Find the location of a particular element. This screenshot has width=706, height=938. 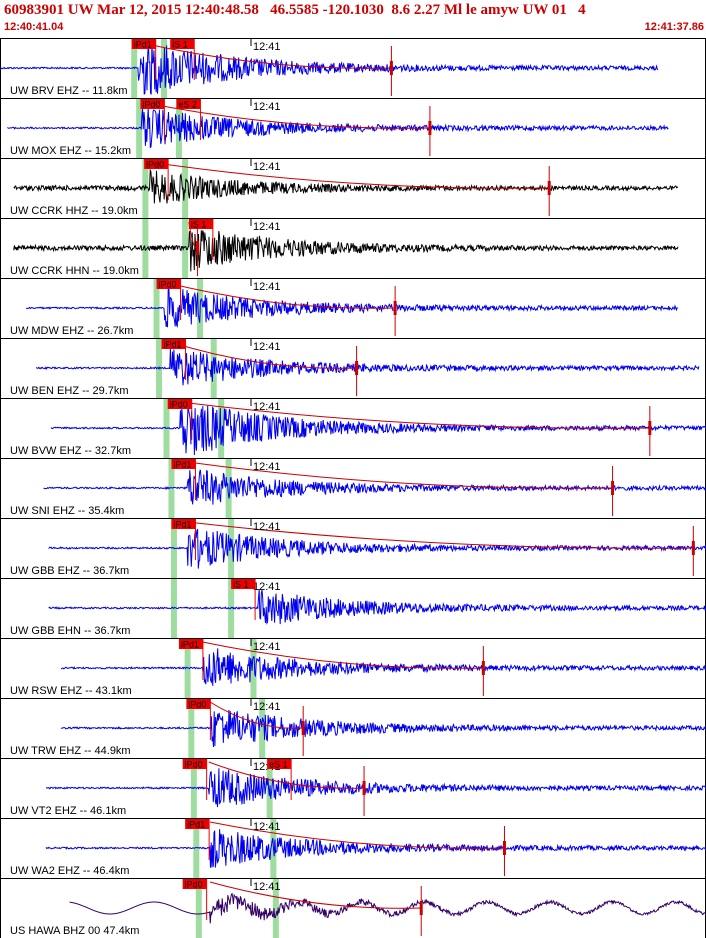

channel-label: UW MDW EHZ -- 26.7km is located at coordinates (71, 331).